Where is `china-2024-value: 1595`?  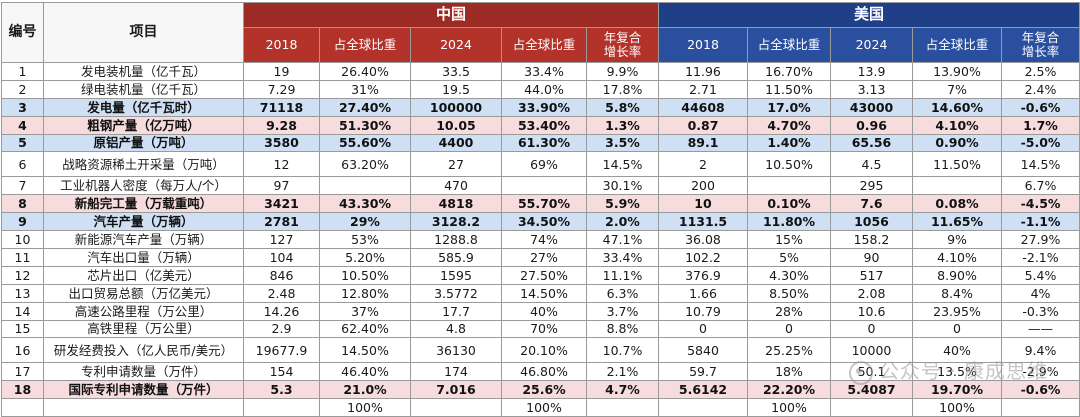
china-2024-value: 1595 is located at coordinates (456, 275).